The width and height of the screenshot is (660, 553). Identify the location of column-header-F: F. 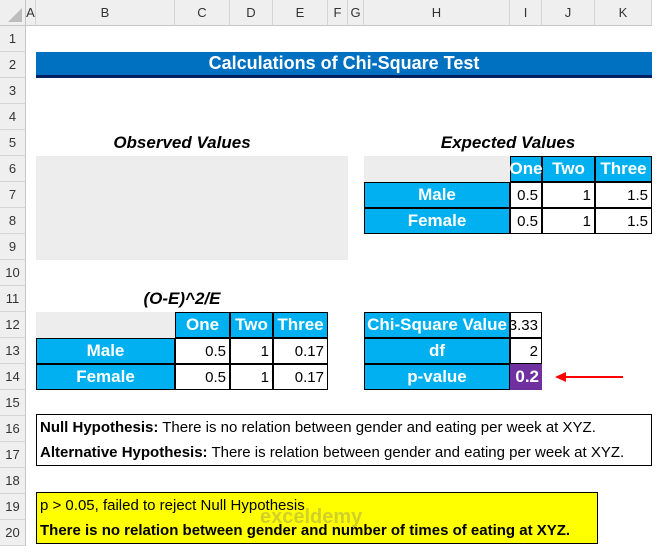
(338, 13).